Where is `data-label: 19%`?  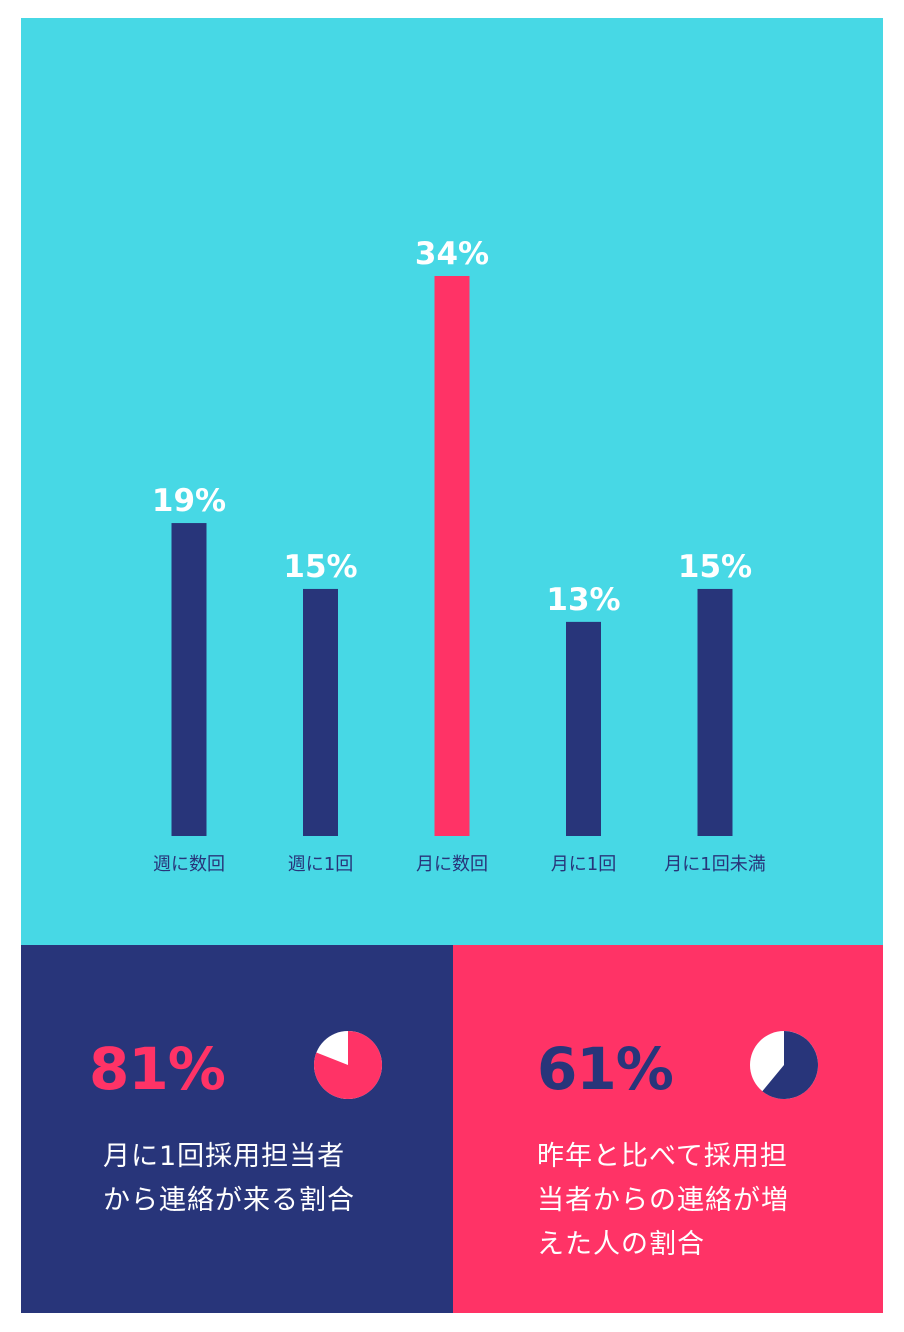
data-label: 19% is located at coordinates (189, 501).